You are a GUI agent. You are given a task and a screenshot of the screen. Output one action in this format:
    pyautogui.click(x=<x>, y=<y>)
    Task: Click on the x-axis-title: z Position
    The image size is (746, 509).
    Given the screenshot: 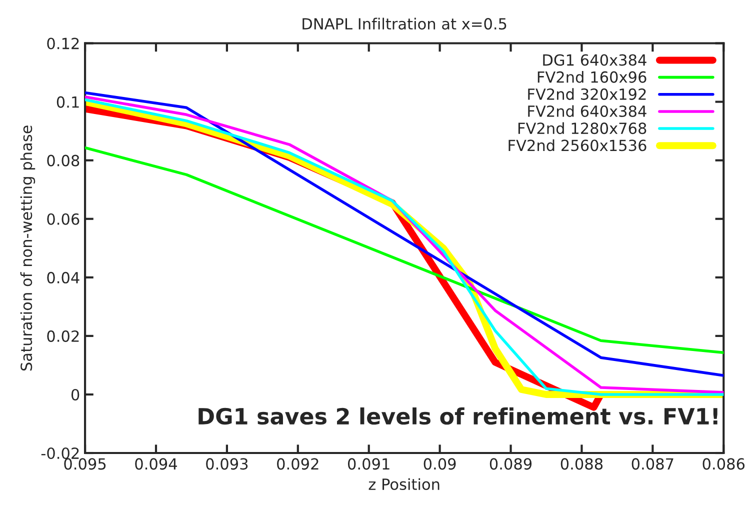 What is the action you would take?
    pyautogui.click(x=404, y=484)
    